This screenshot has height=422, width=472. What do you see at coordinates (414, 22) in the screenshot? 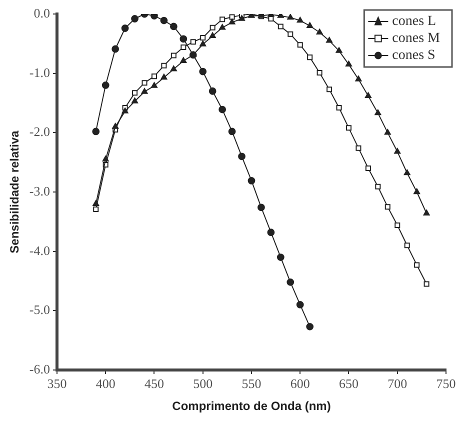
I see `legend-label: cones L` at bounding box center [414, 22].